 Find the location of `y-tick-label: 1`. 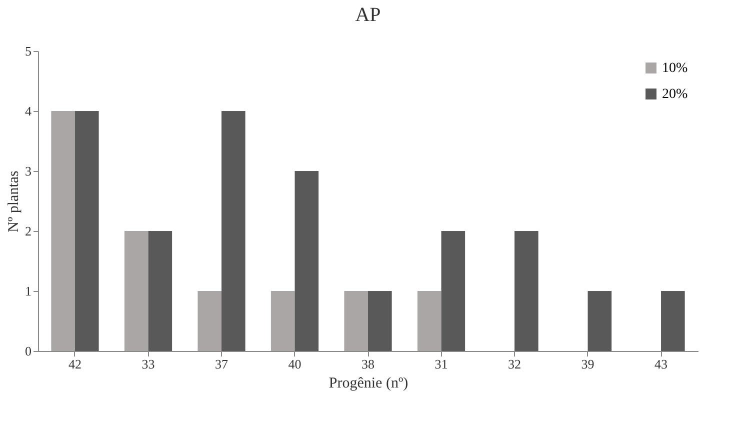

y-tick-label: 1 is located at coordinates (28, 291).